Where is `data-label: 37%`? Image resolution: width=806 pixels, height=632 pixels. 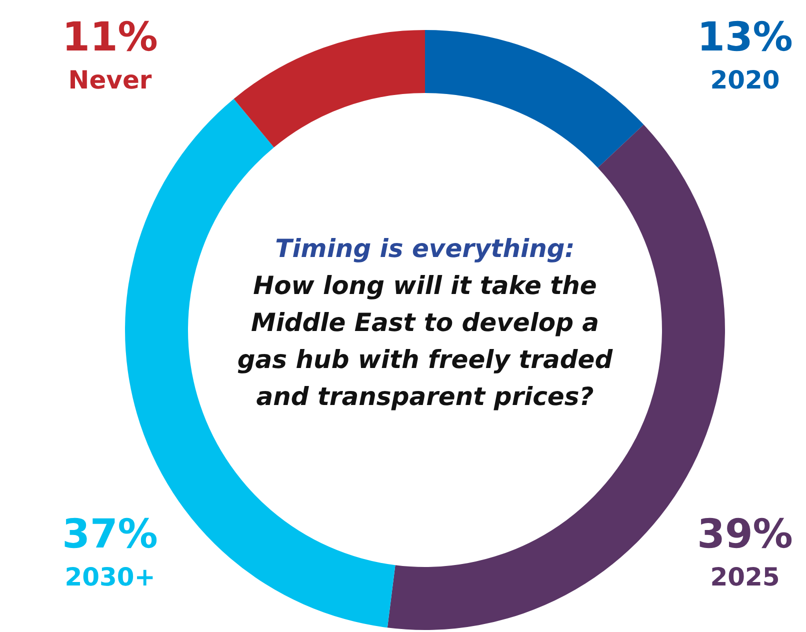 data-label: 37% is located at coordinates (110, 534).